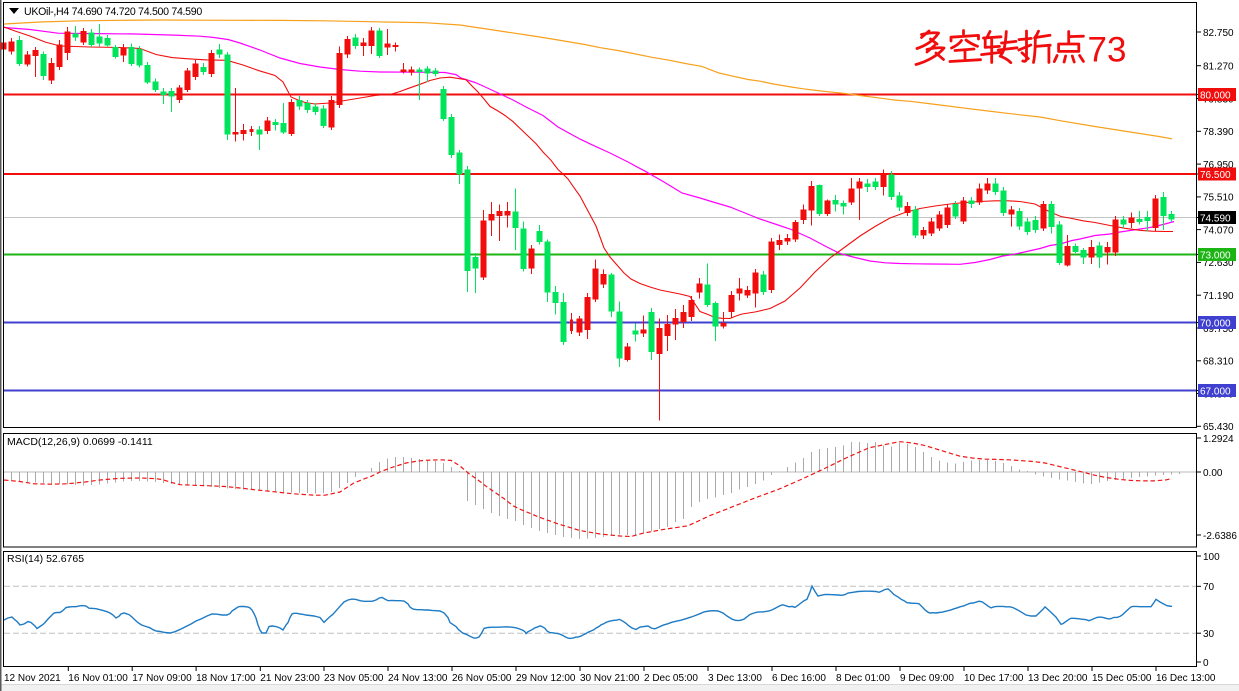 The height and width of the screenshot is (691, 1239). What do you see at coordinates (1215, 255) in the screenshot?
I see `svg-text: 73.000` at bounding box center [1215, 255].